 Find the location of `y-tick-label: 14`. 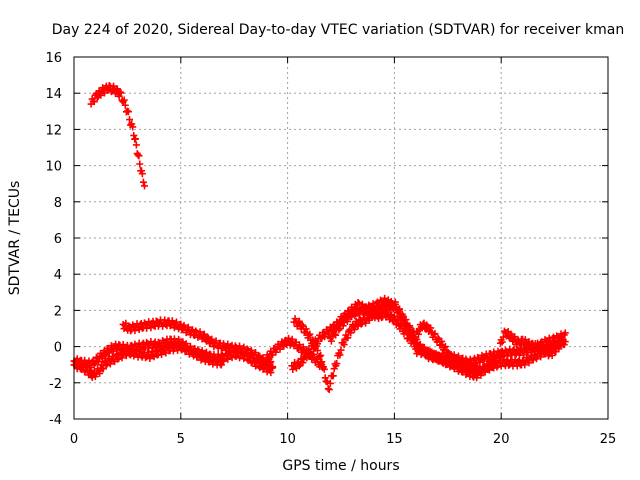

y-tick-label: 14 is located at coordinates (53, 94).